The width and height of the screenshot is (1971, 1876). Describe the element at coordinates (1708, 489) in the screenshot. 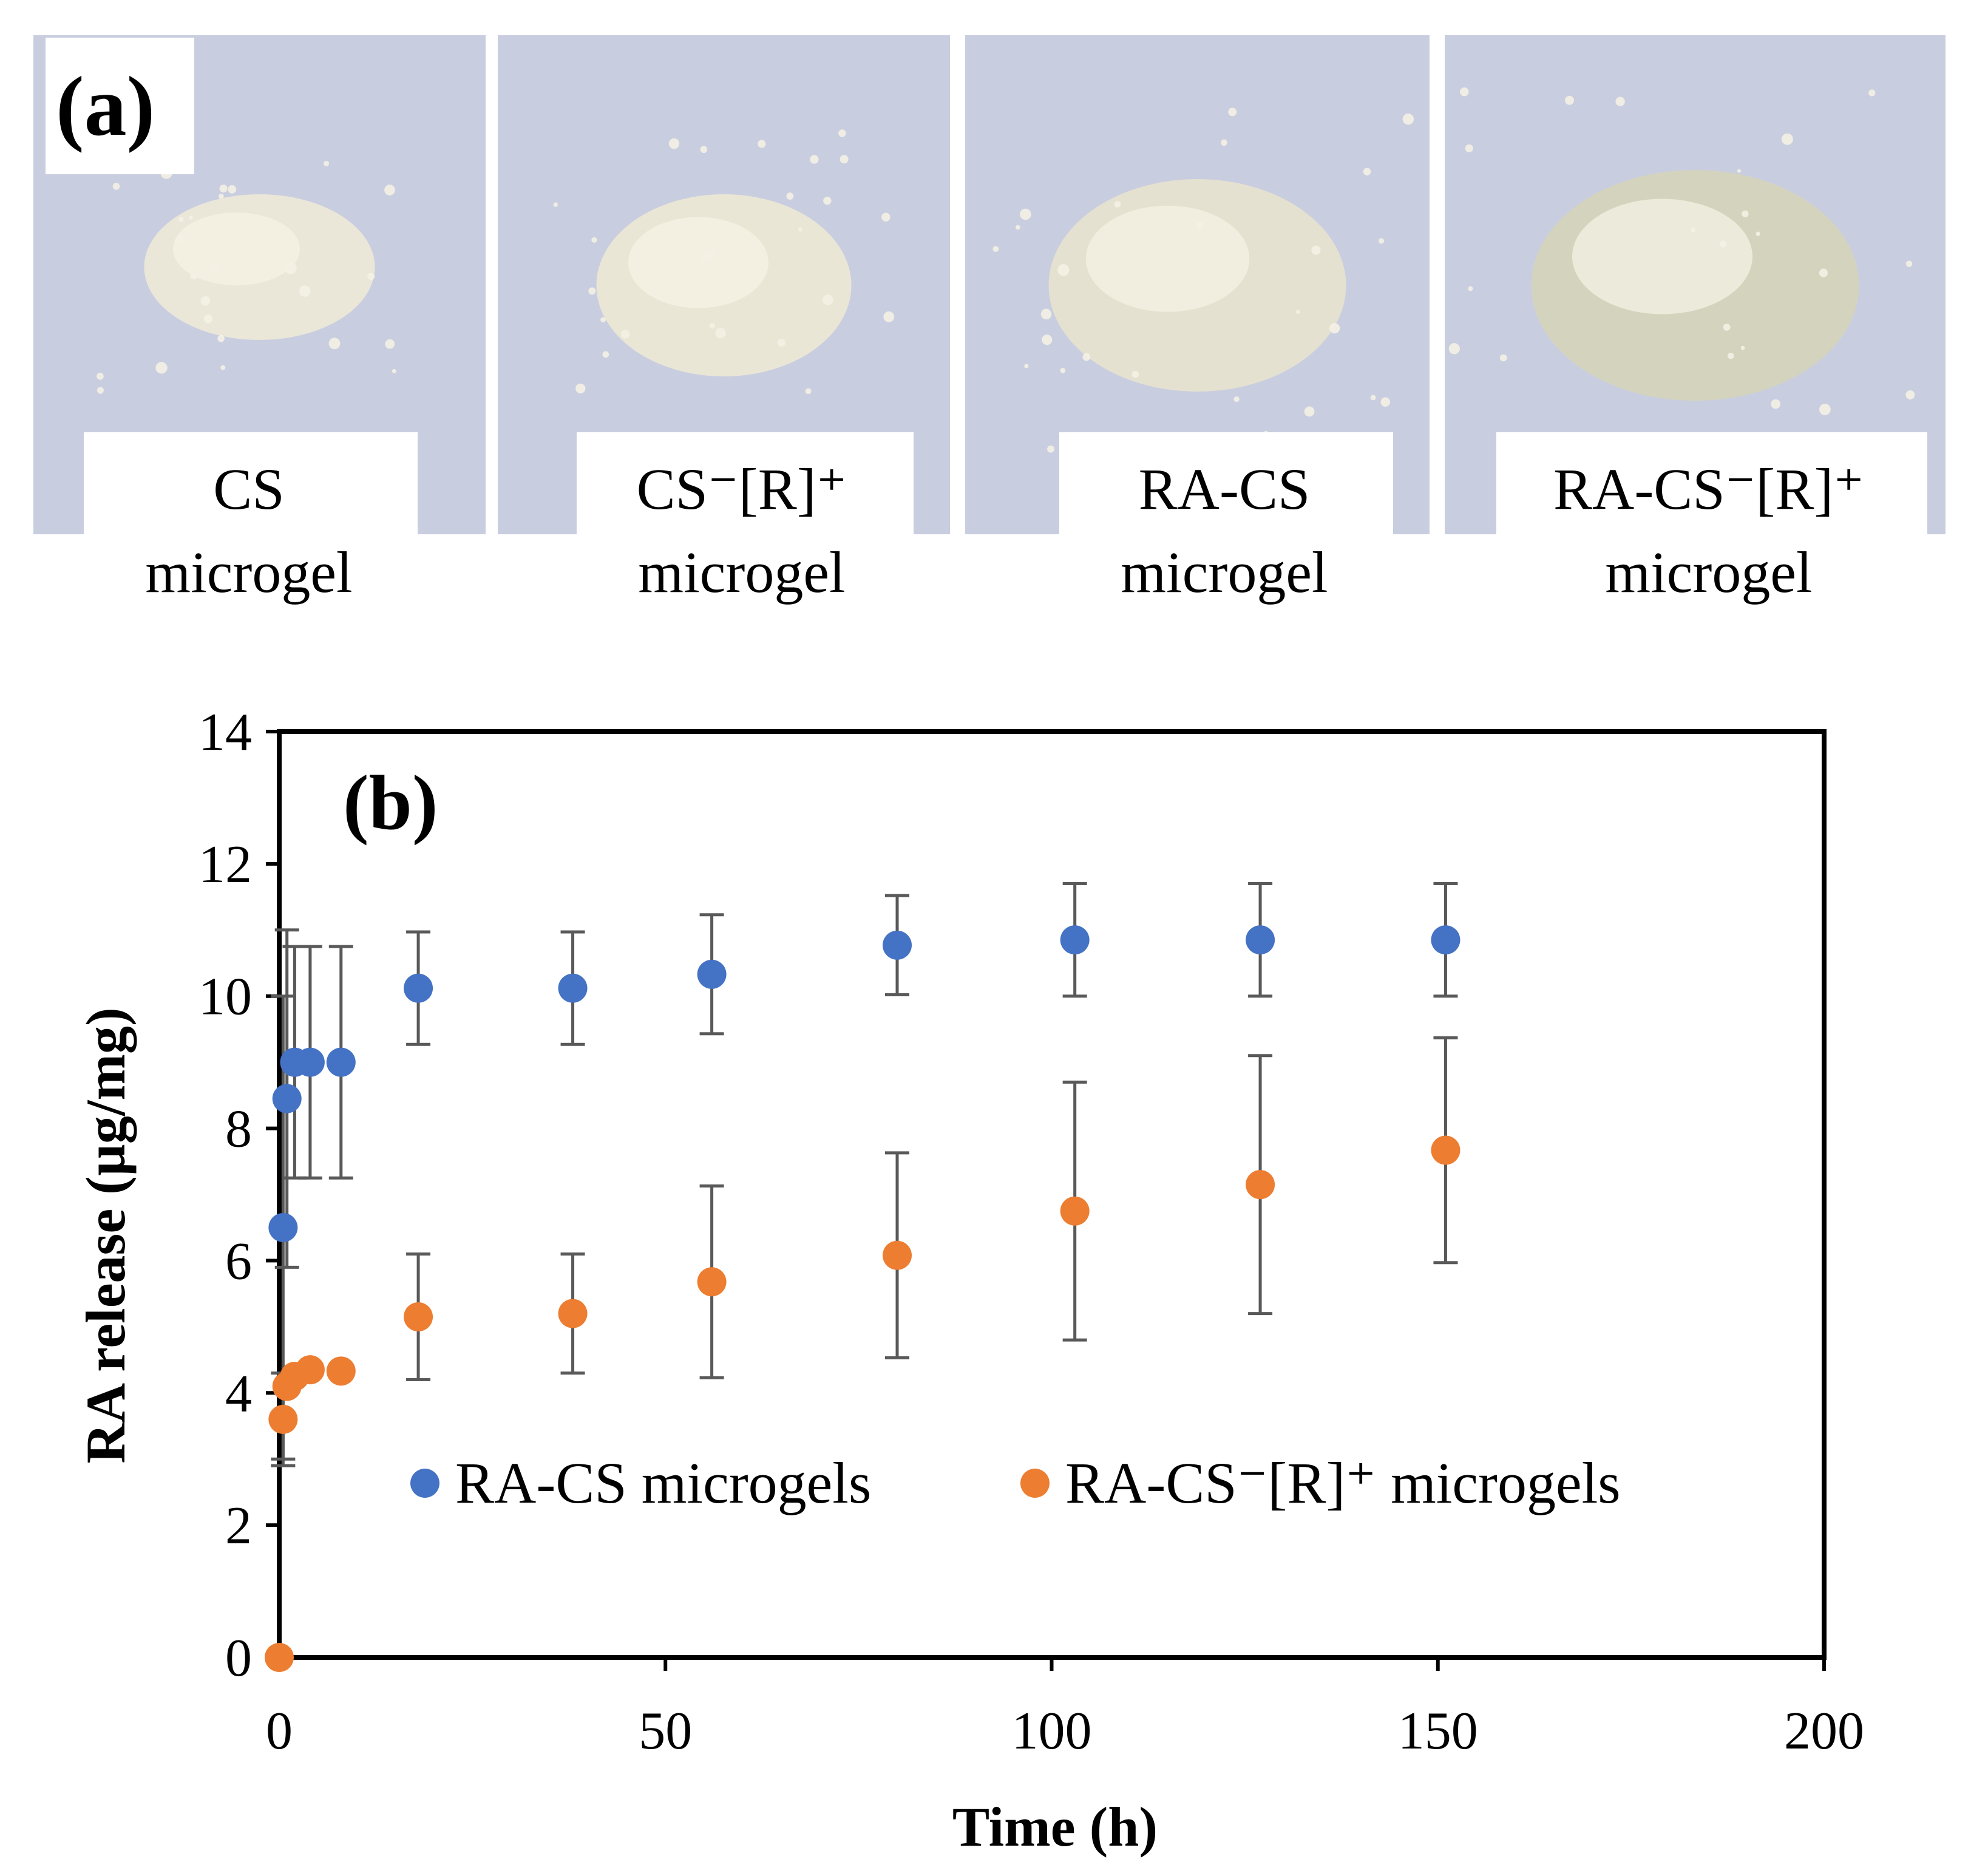

I see `sample-name: RA-CS⁻[R]⁺` at that location.